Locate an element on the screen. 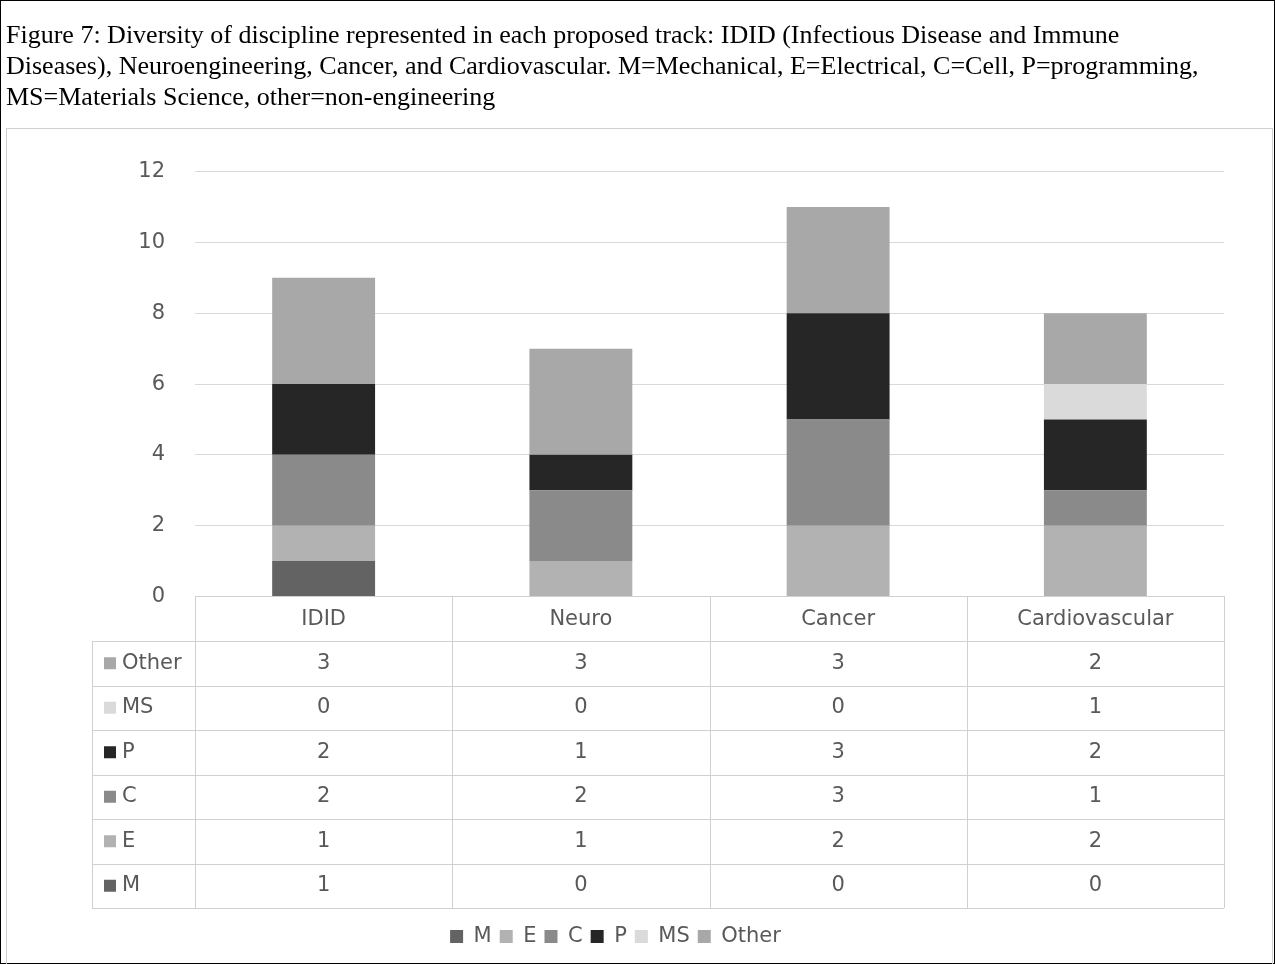  legend-label: E is located at coordinates (129, 839).